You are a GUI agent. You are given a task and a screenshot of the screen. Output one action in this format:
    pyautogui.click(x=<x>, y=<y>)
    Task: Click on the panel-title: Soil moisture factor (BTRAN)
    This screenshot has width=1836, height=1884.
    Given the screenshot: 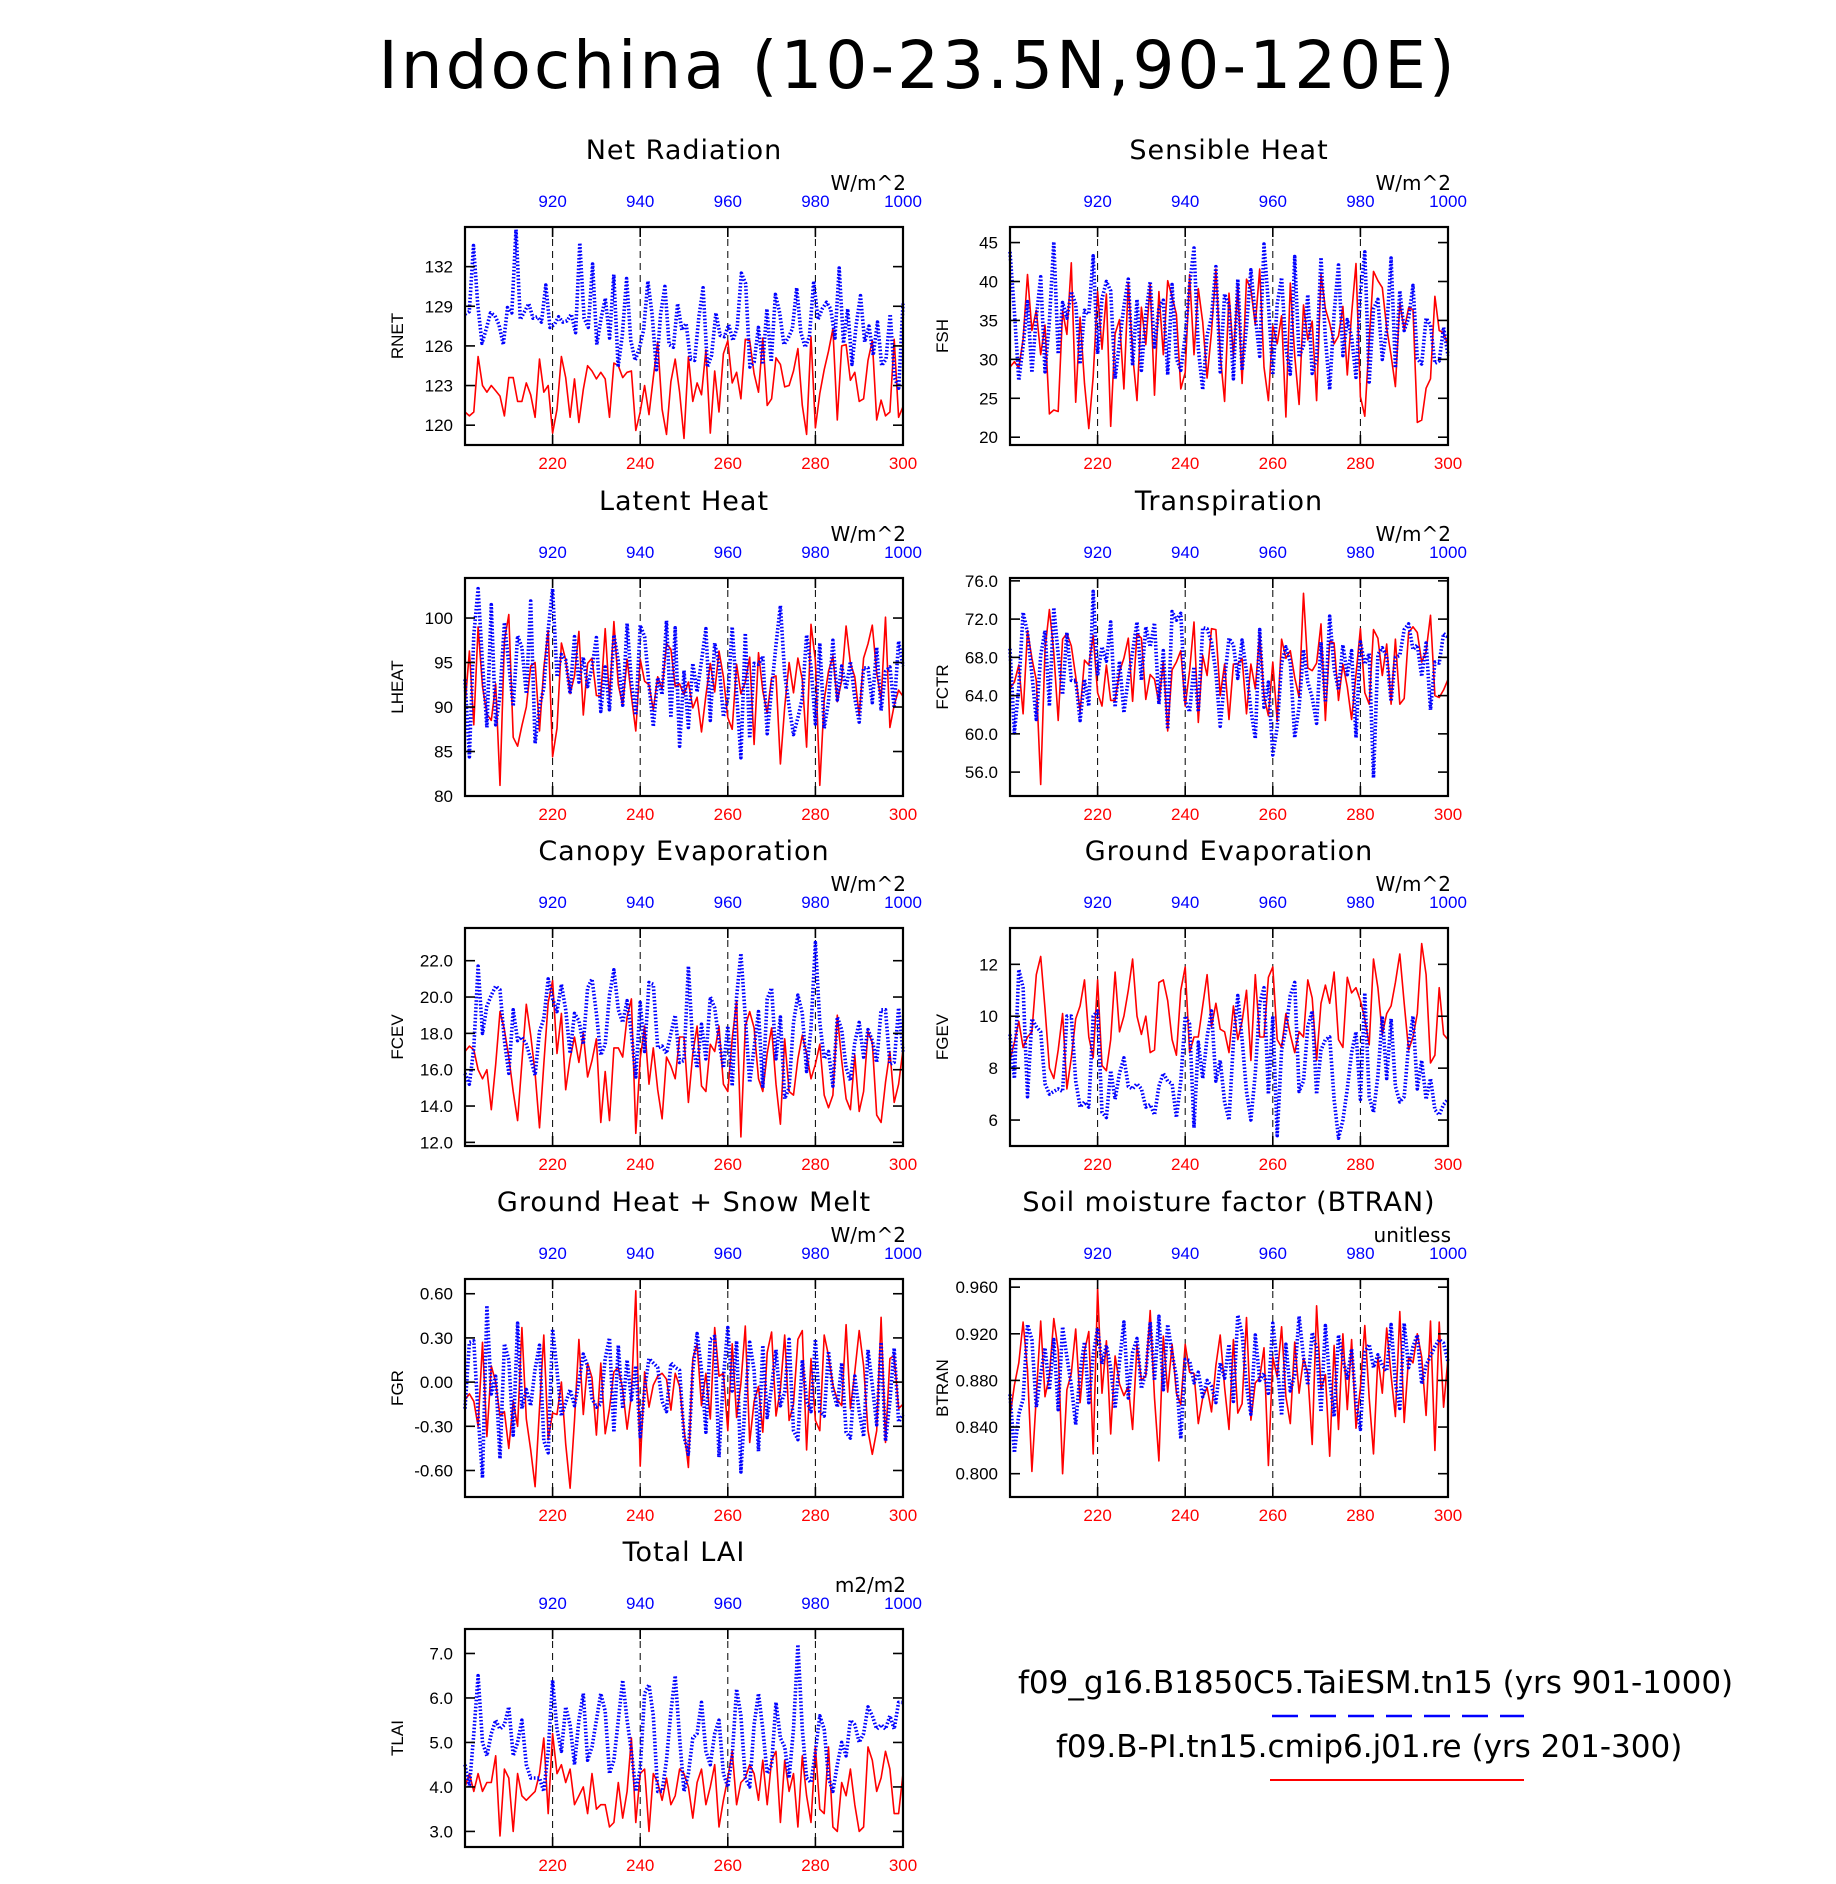 What is the action you would take?
    pyautogui.click(x=1228, y=1202)
    